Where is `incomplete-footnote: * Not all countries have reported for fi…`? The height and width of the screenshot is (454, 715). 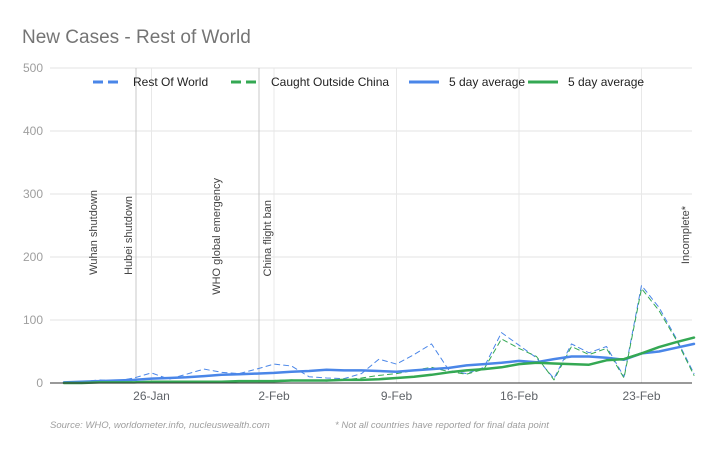 incomplete-footnote: * Not all countries have reported for fi… is located at coordinates (442, 425).